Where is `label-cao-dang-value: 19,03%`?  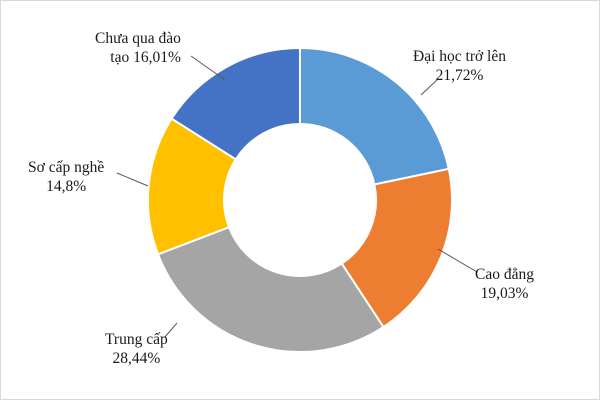 label-cao-dang-value: 19,03% is located at coordinates (504, 293).